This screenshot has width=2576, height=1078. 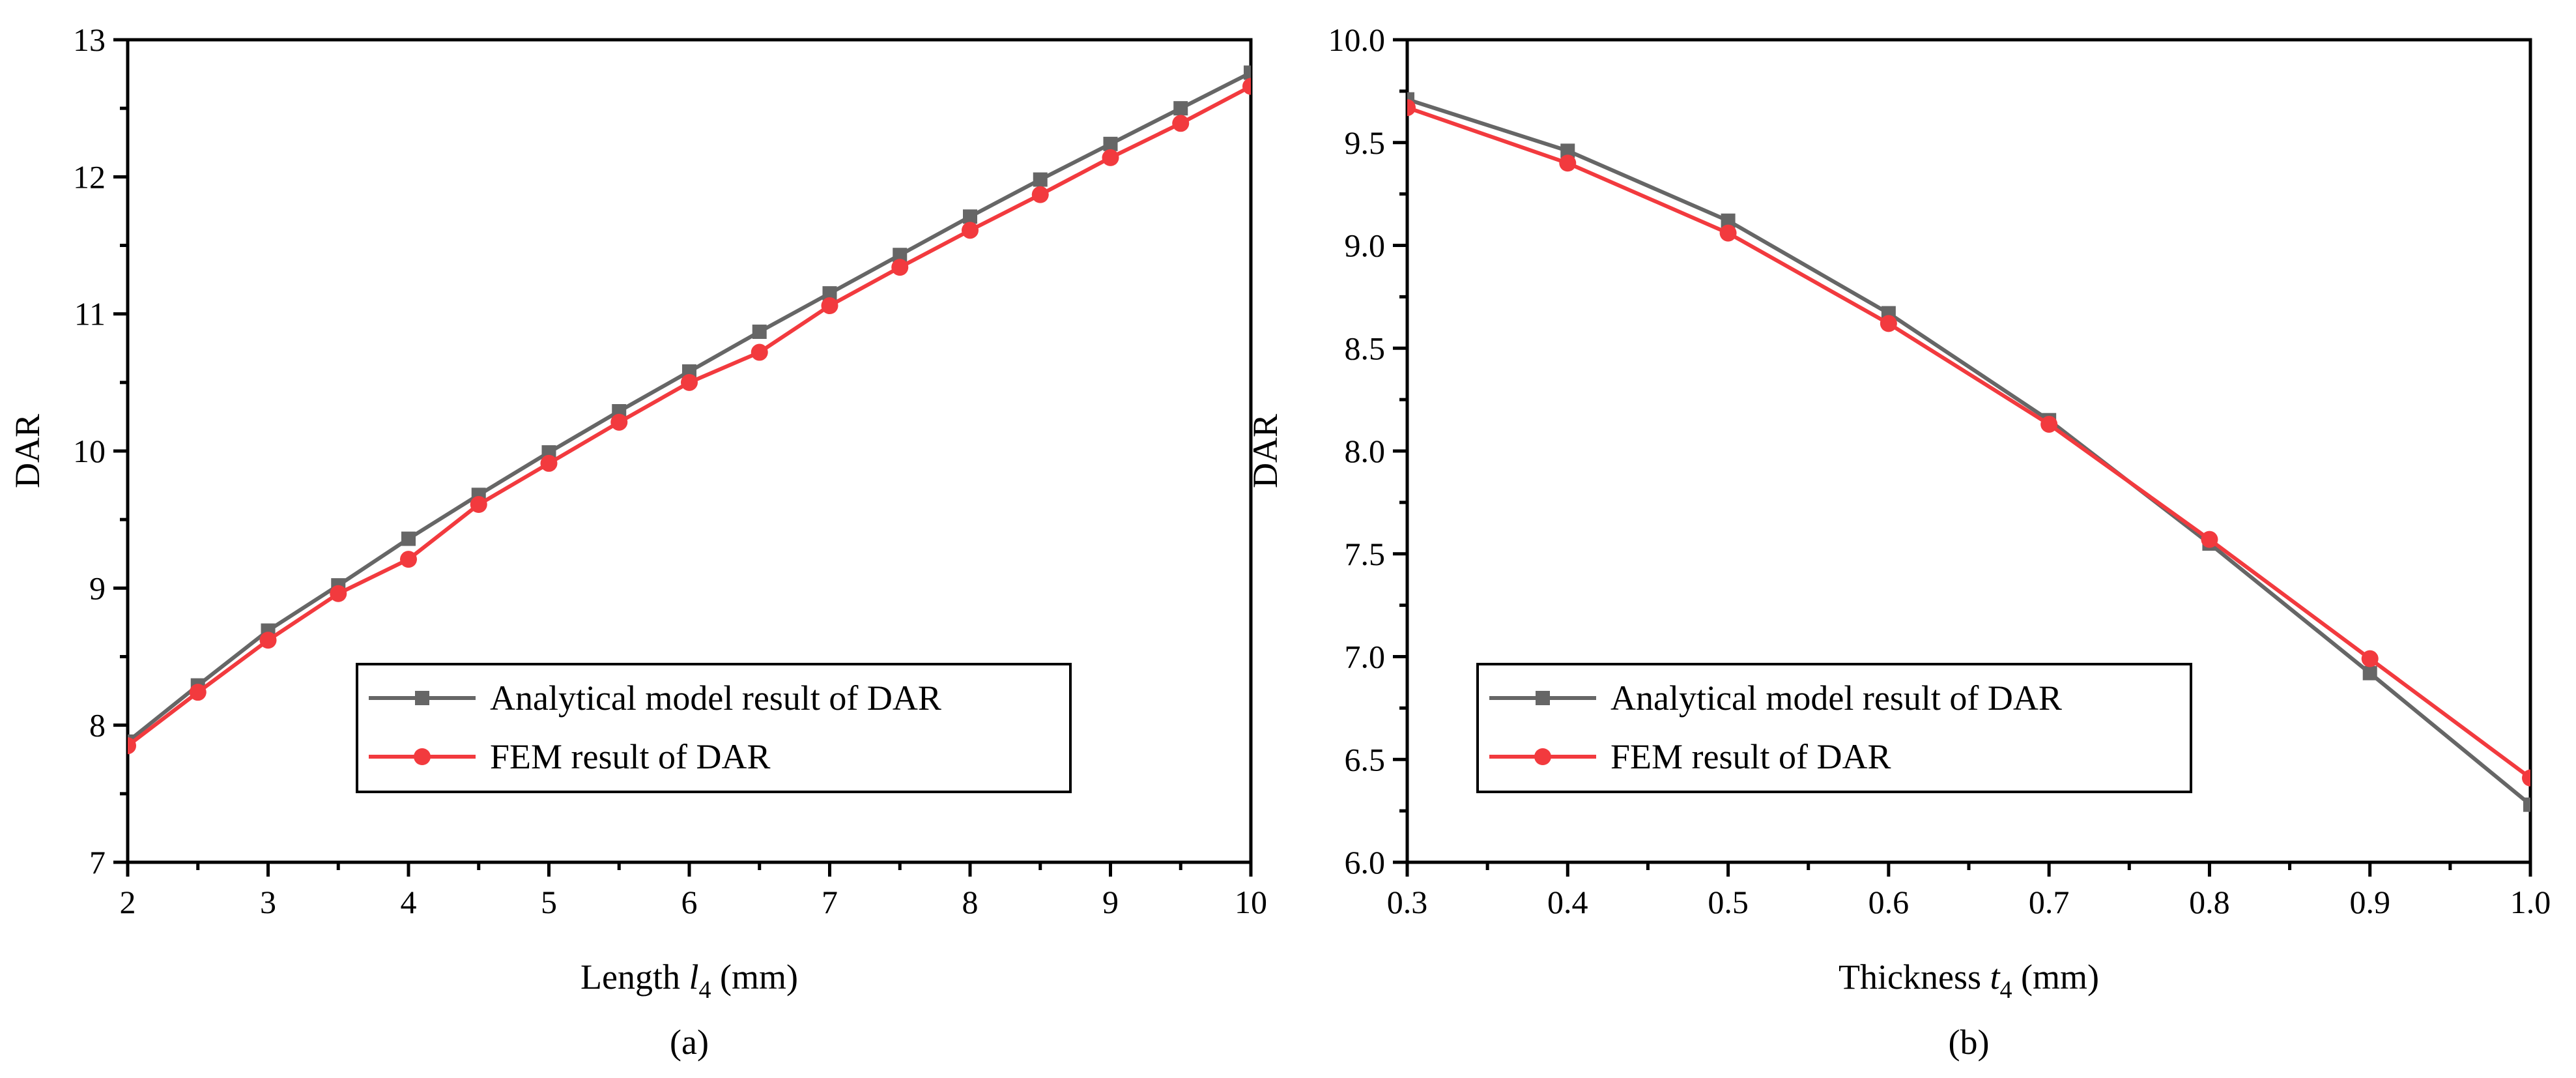 What do you see at coordinates (1365, 863) in the screenshot?
I see `y-tick-label: 6.0` at bounding box center [1365, 863].